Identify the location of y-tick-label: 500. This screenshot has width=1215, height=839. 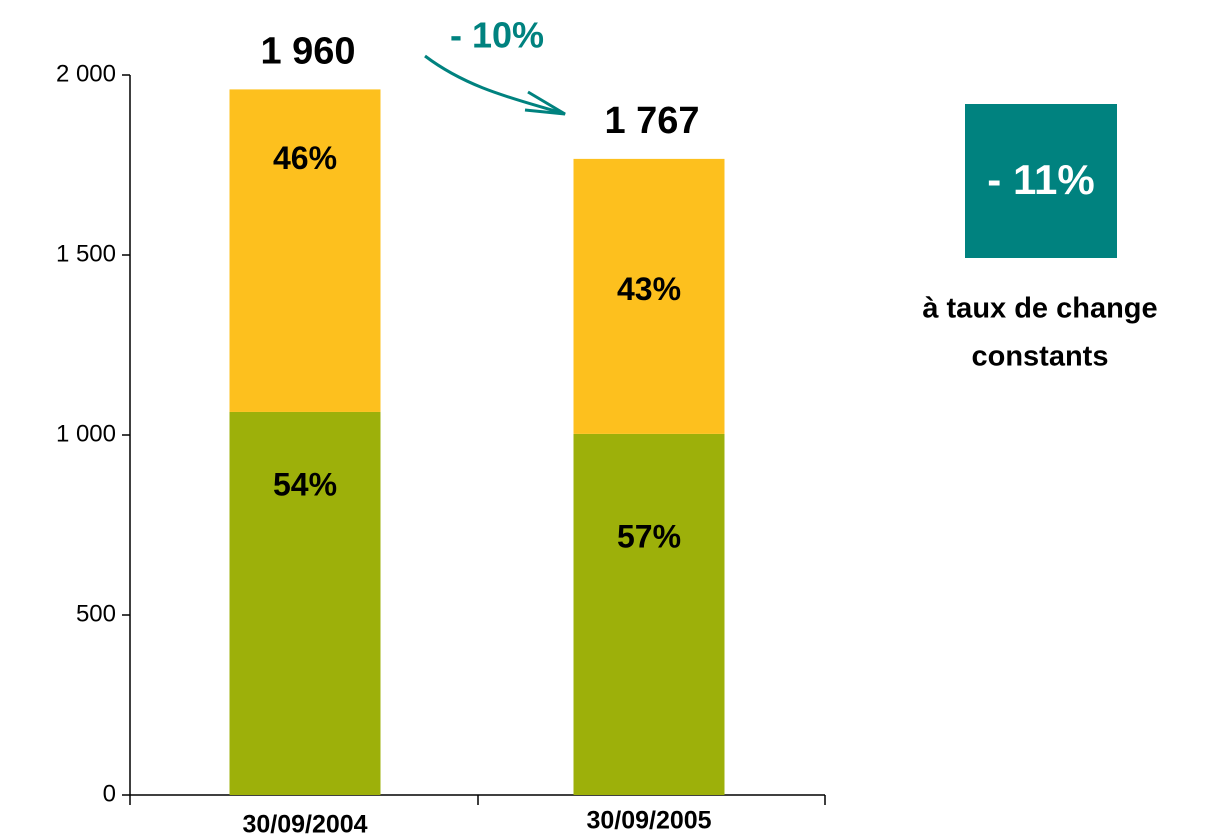
(96, 613).